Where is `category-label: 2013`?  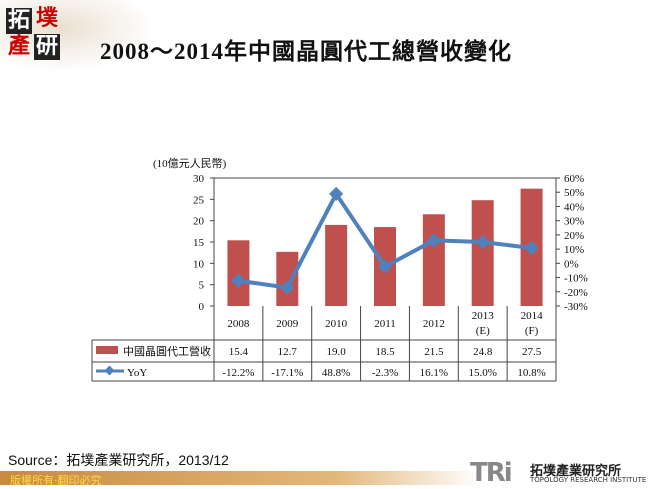 category-label: 2013 is located at coordinates (483, 316).